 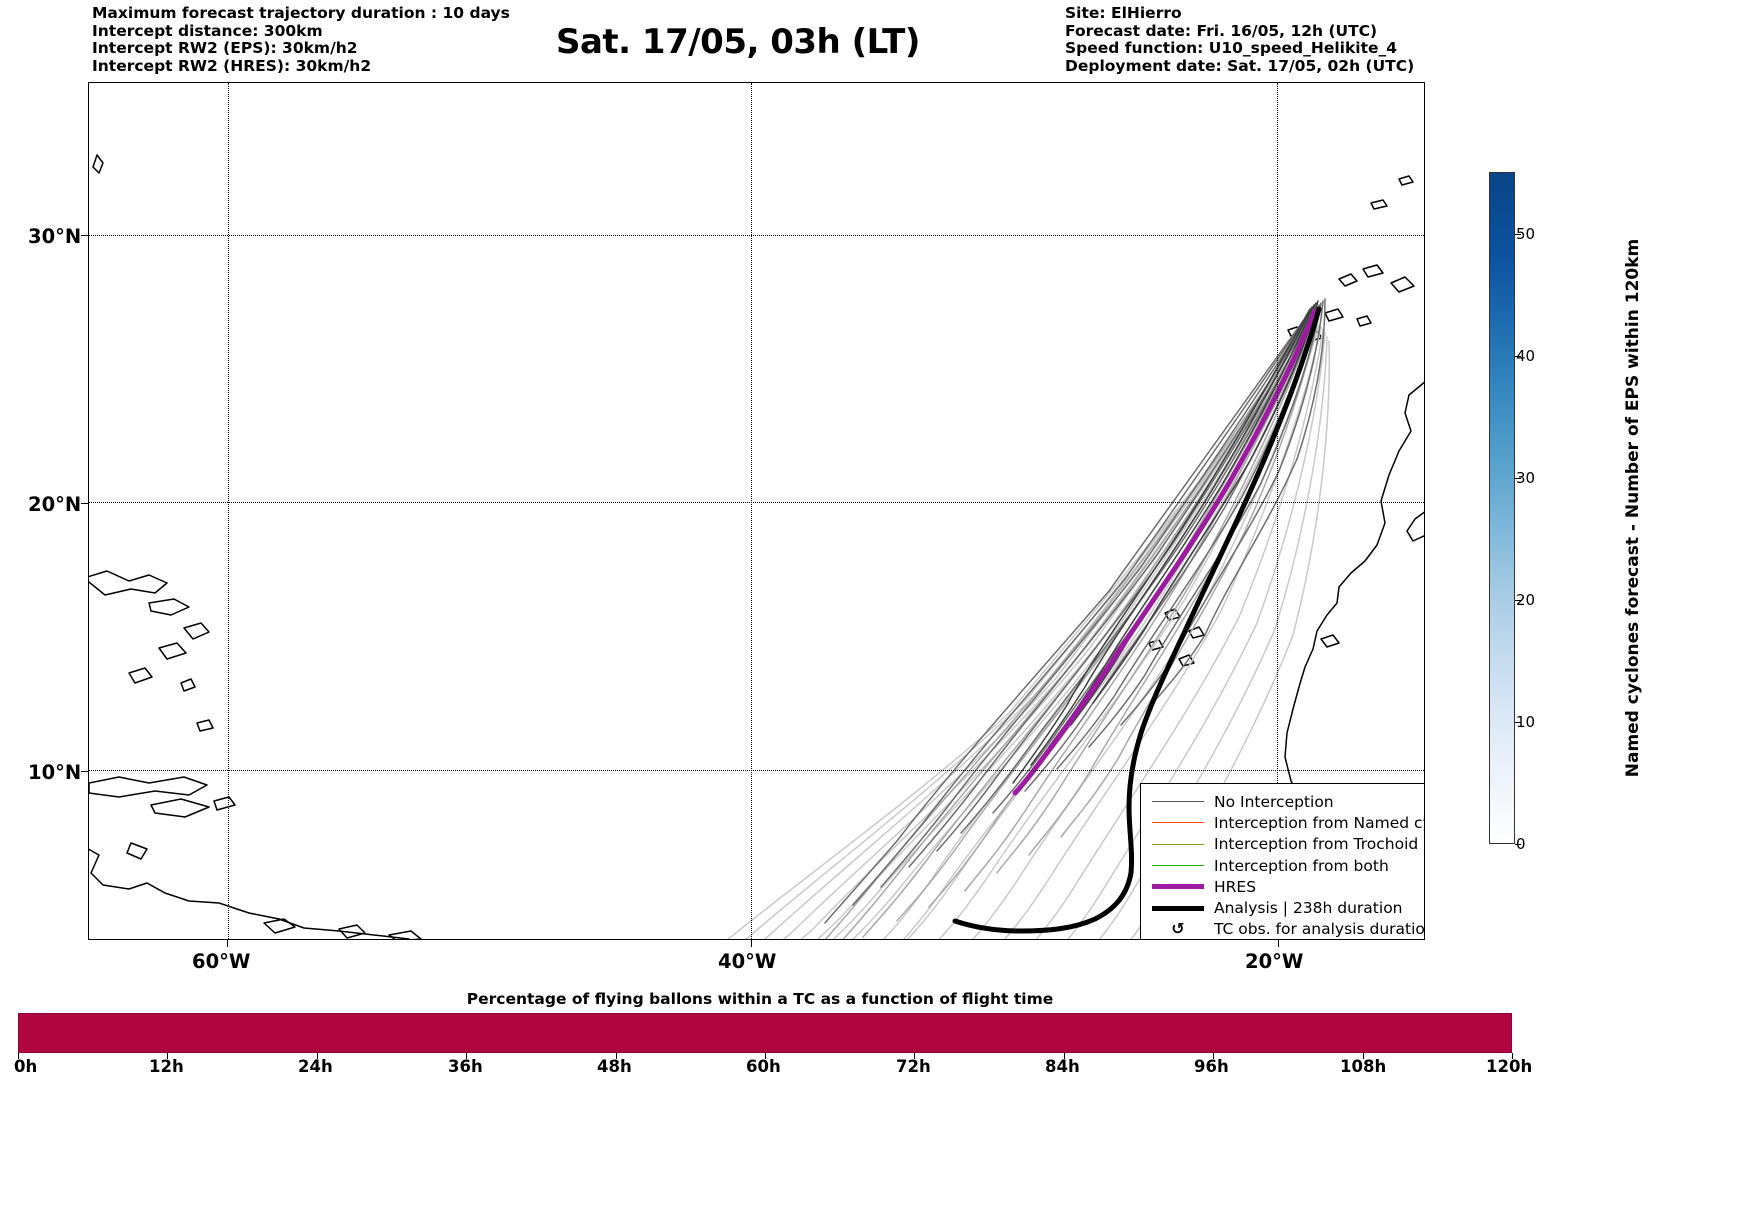 I want to click on flight-tick-24h: 24h, so click(x=315, y=1066).